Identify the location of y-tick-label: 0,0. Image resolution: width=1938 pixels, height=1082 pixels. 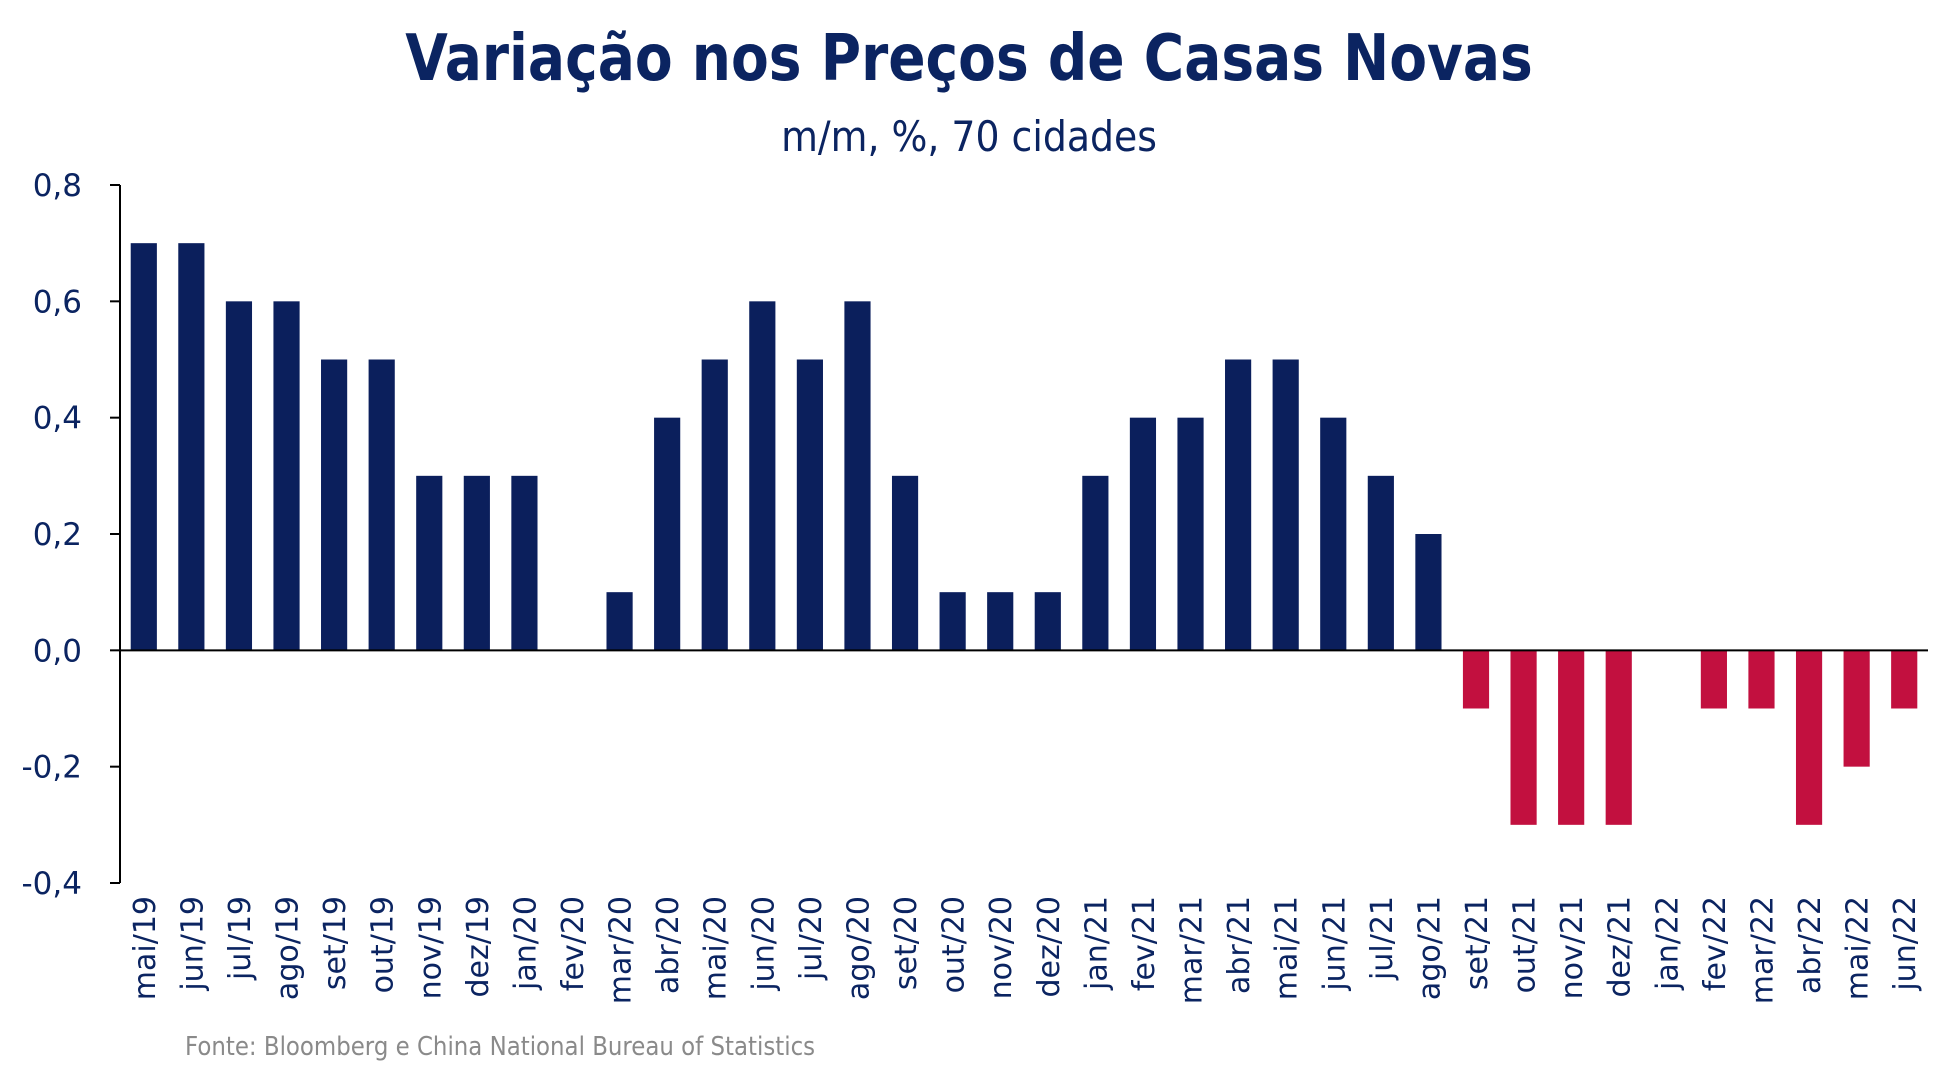
(57, 651).